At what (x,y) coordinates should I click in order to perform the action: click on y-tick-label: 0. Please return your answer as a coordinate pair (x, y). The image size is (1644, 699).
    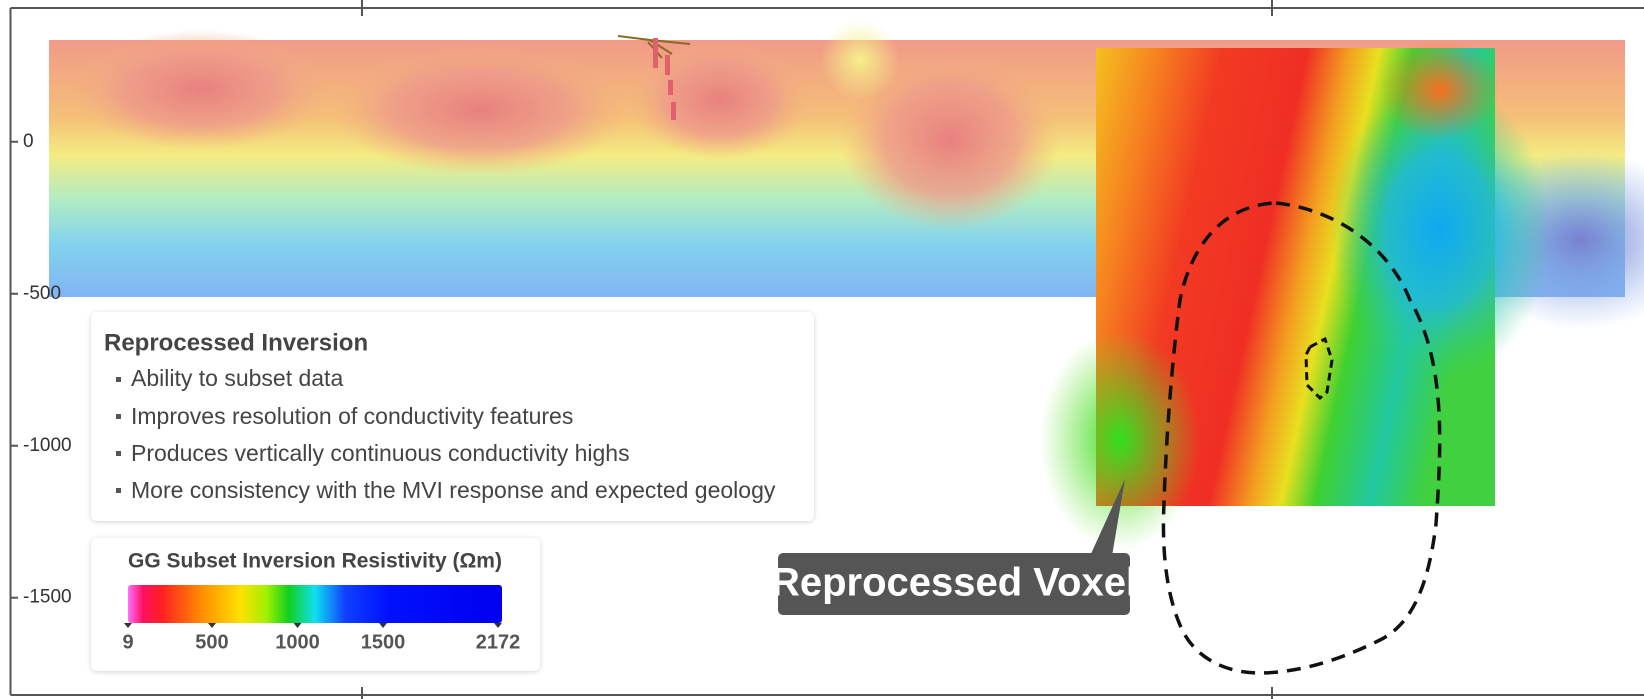
    Looking at the image, I should click on (28, 141).